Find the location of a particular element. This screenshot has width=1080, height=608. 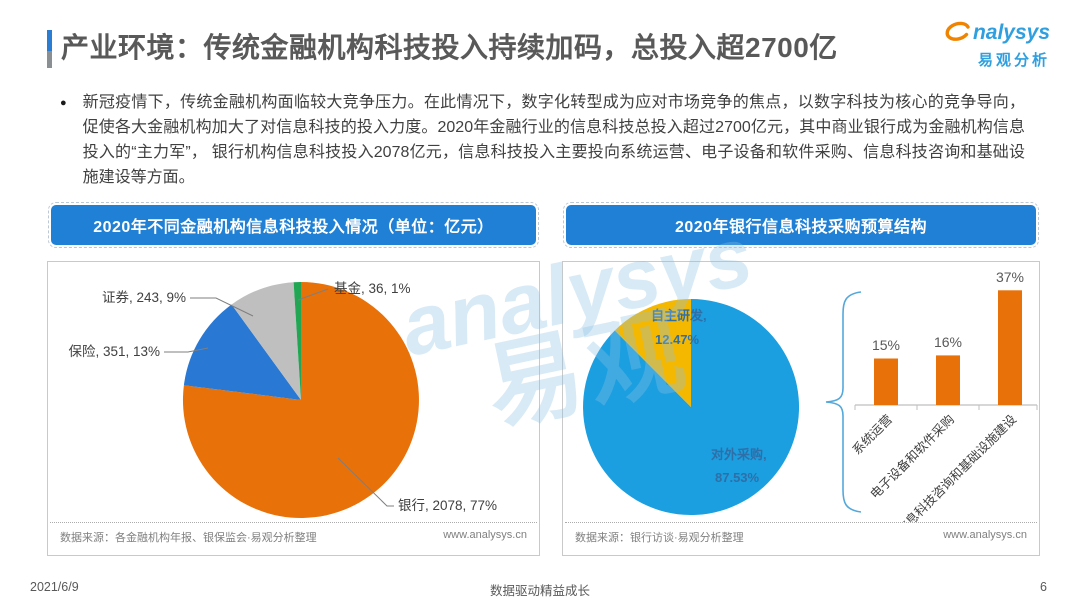

pie-label-funds: 基金, 36, 1% is located at coordinates (372, 288).